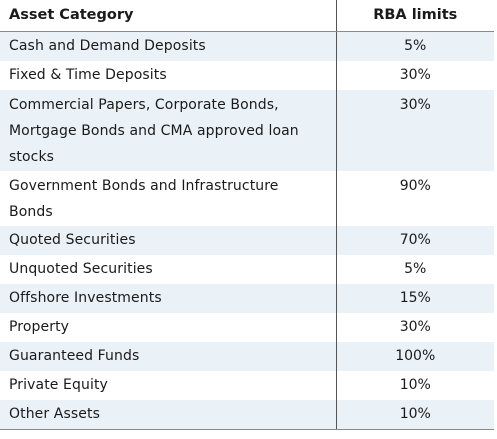 The width and height of the screenshot is (497, 439). I want to click on table-row: Guaranteed Funds 100%, so click(247, 356).